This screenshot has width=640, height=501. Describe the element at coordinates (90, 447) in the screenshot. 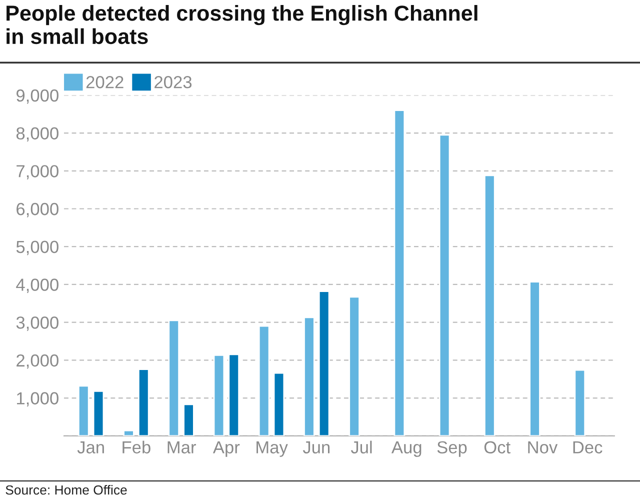

I see `x-tick-label: Jan` at that location.